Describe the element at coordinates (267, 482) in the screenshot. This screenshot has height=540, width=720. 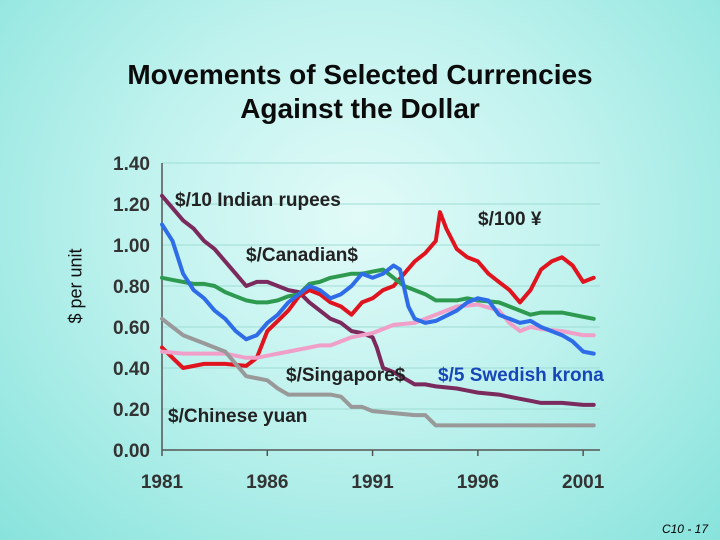
I see `x-tick-label: 1986` at that location.